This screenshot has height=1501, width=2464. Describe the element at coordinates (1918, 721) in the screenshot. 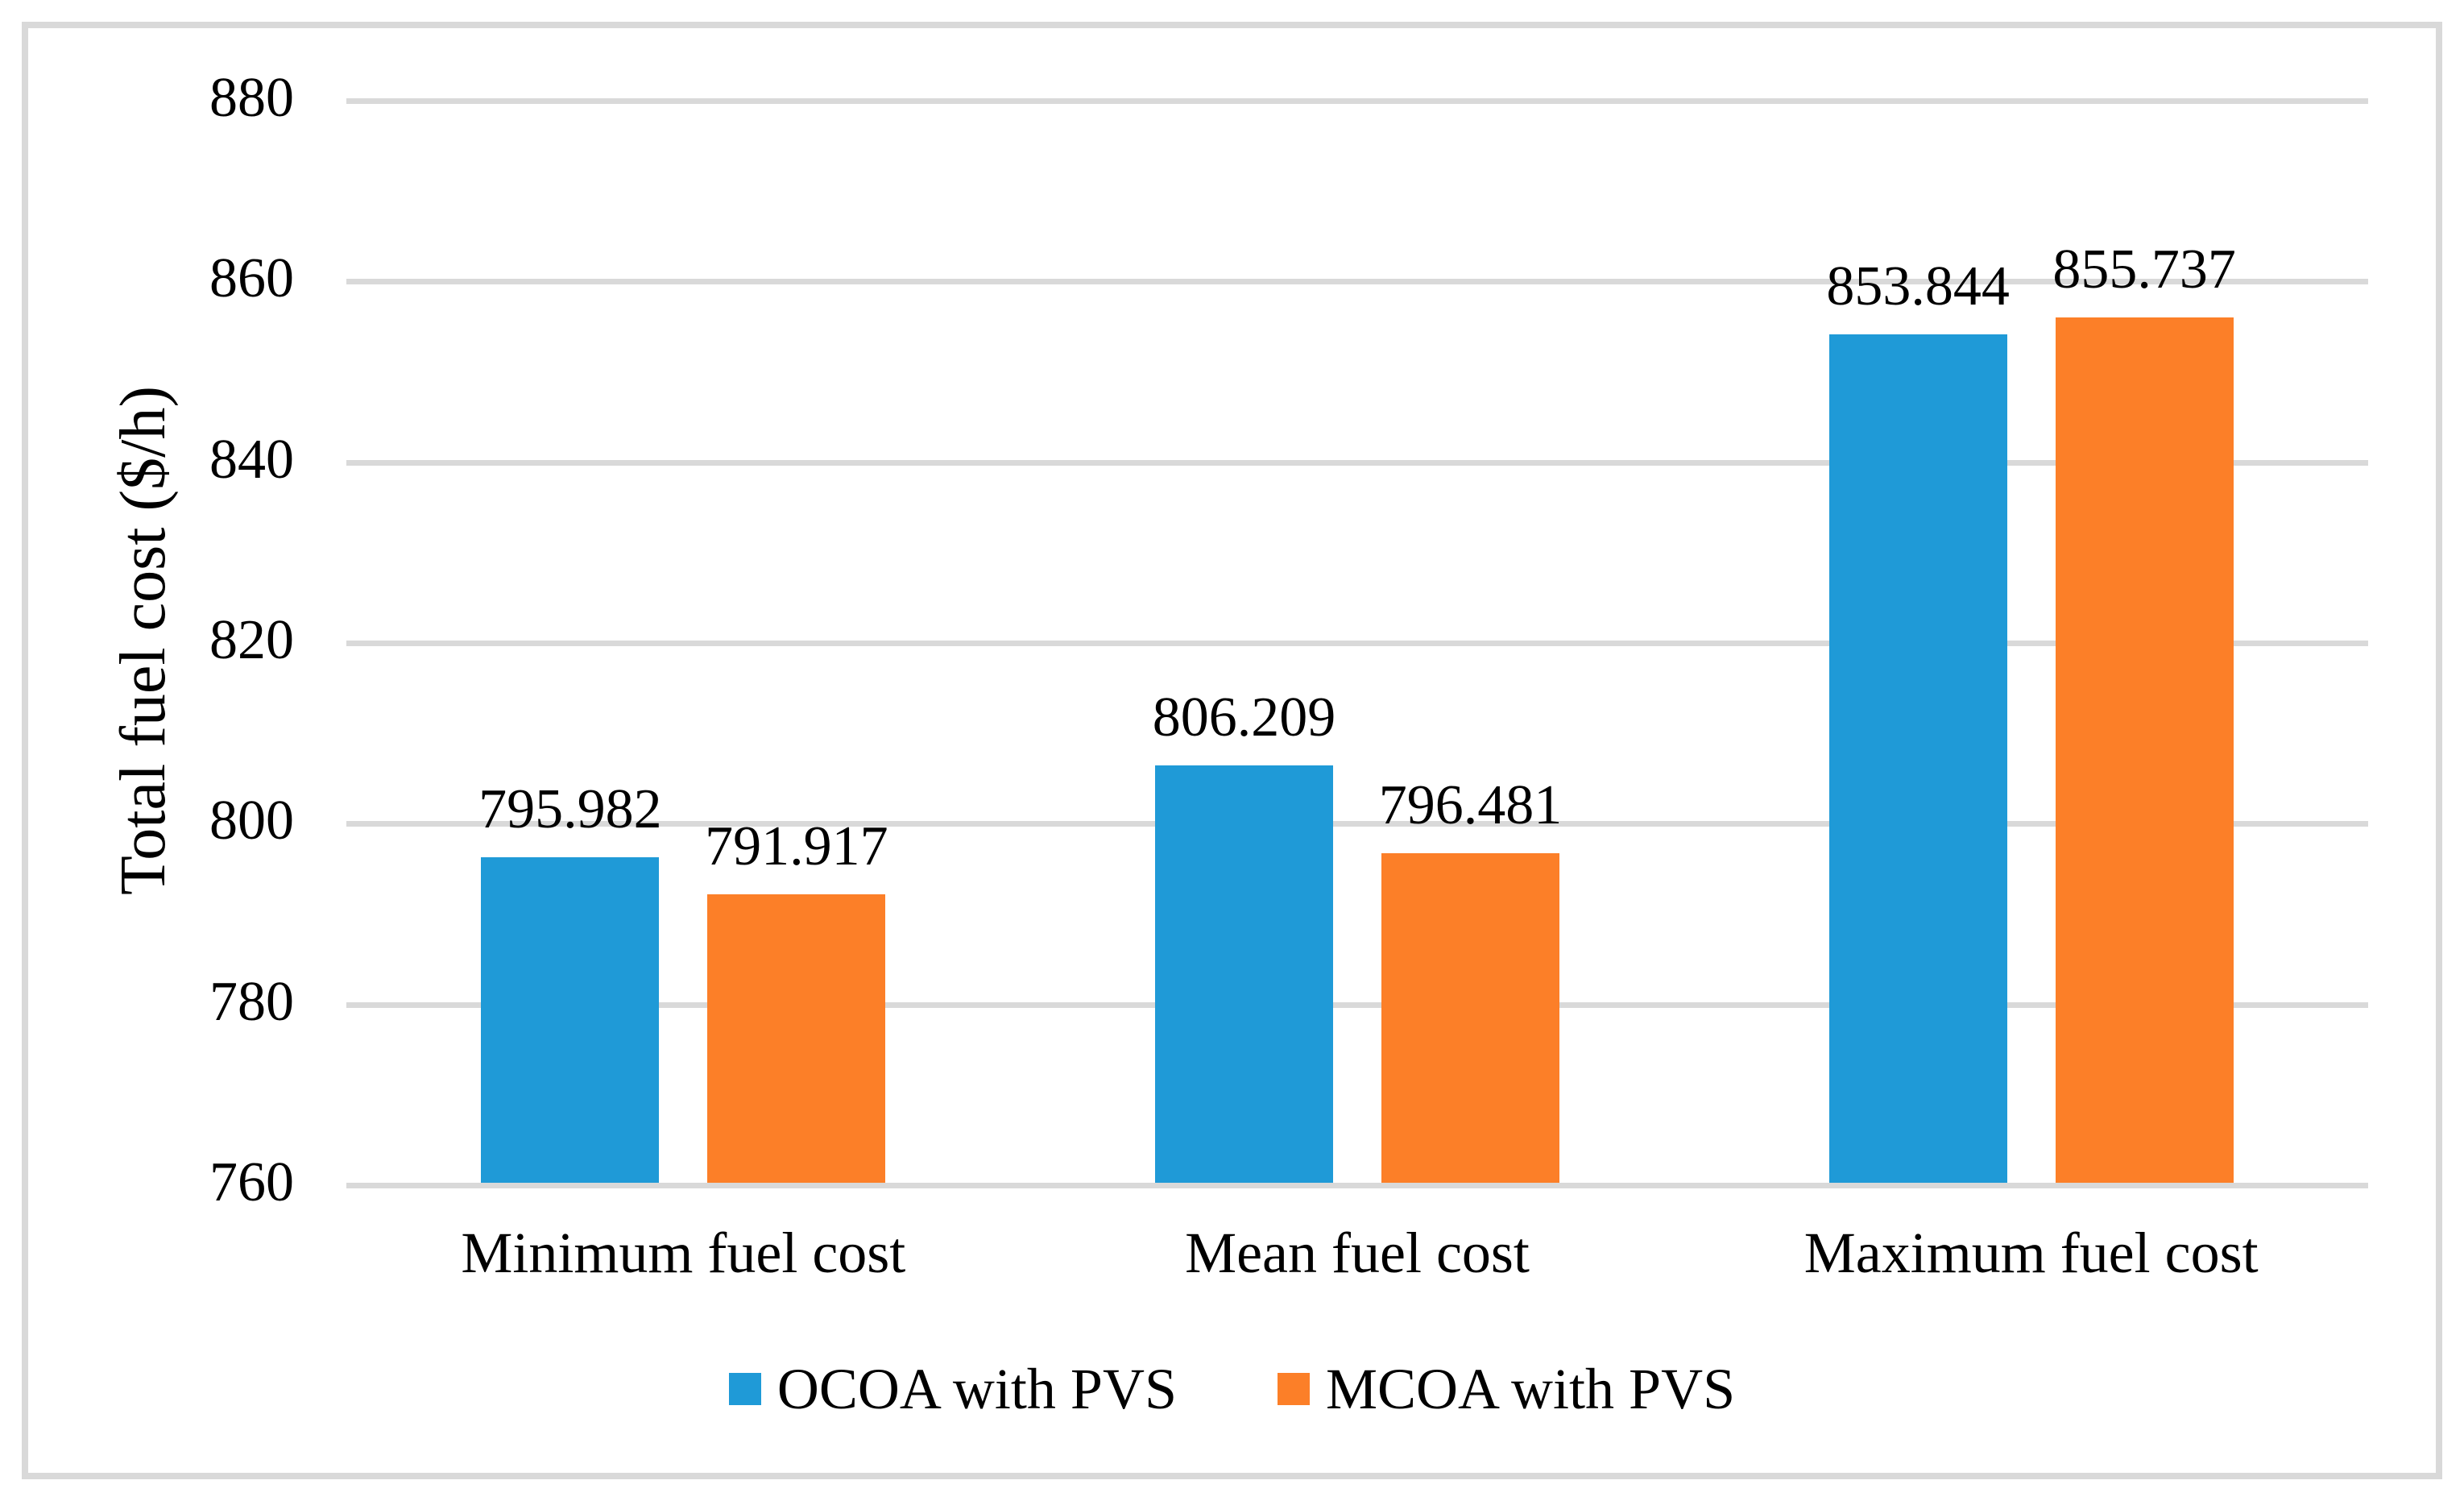

I see `bar: 853.844` at that location.